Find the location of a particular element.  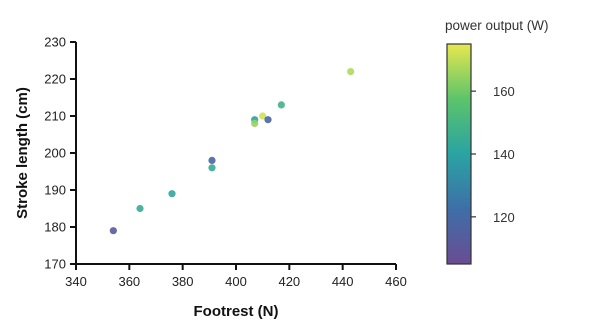

y-tick-label: 230 is located at coordinates (55, 42).